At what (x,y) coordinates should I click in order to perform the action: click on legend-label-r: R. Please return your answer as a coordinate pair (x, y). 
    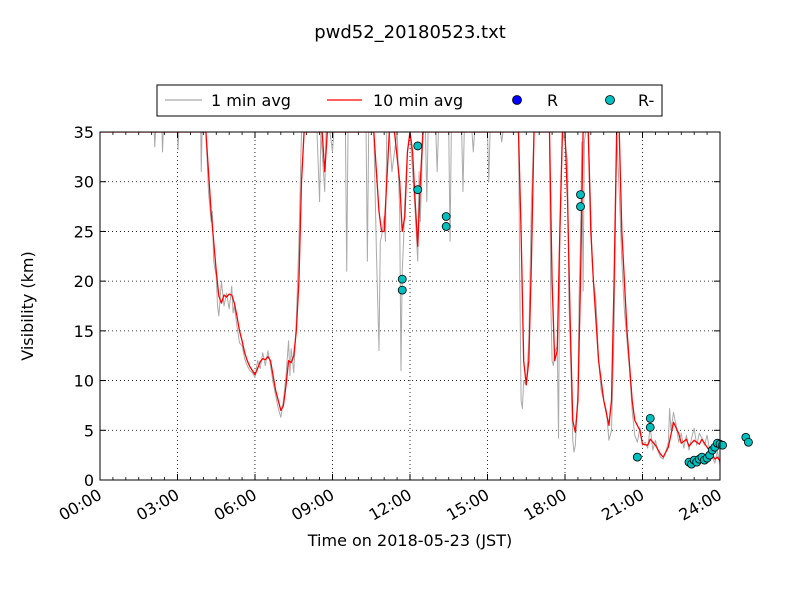
    Looking at the image, I should click on (552, 100).